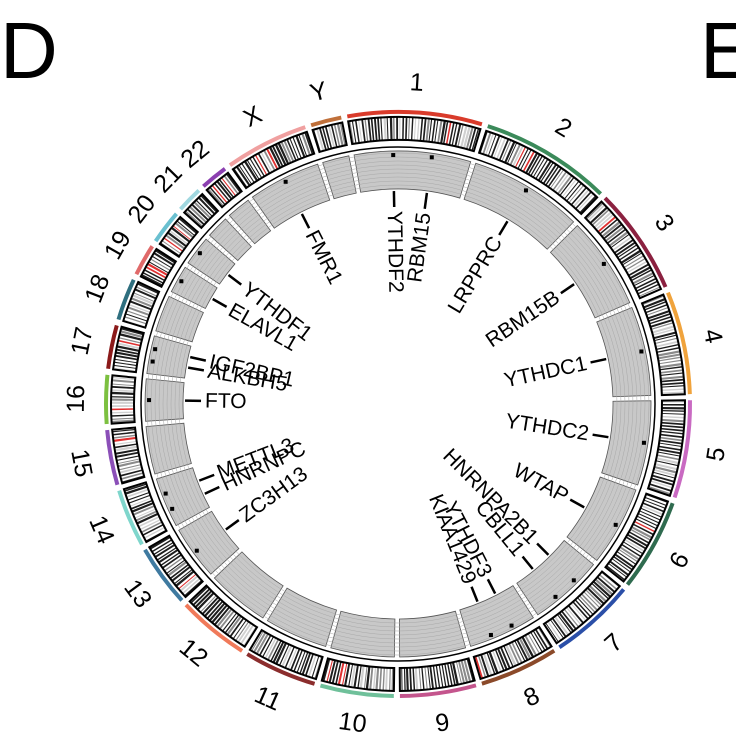 The width and height of the screenshot is (736, 754). I want to click on chromosome-label-21: 21, so click(167, 178).